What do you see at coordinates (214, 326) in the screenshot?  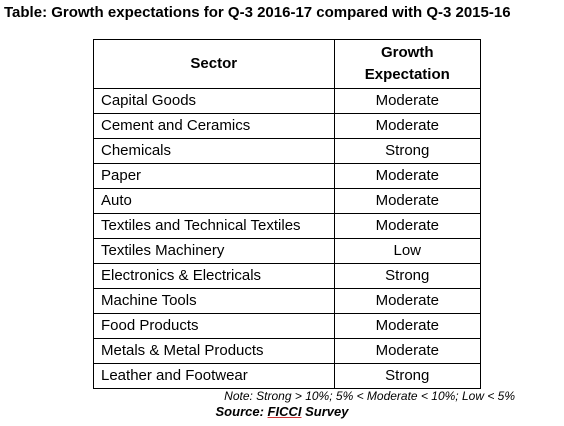 I see `sector-cell: Food Products` at bounding box center [214, 326].